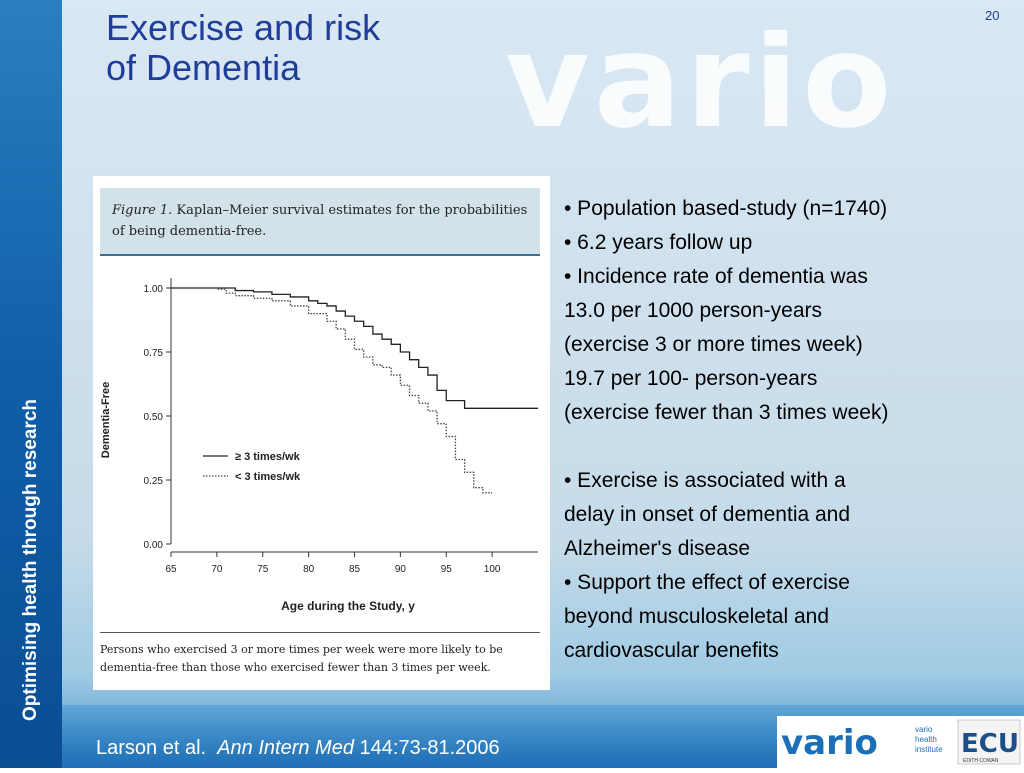 The image size is (1024, 773). I want to click on page-number: 20, so click(992, 15).